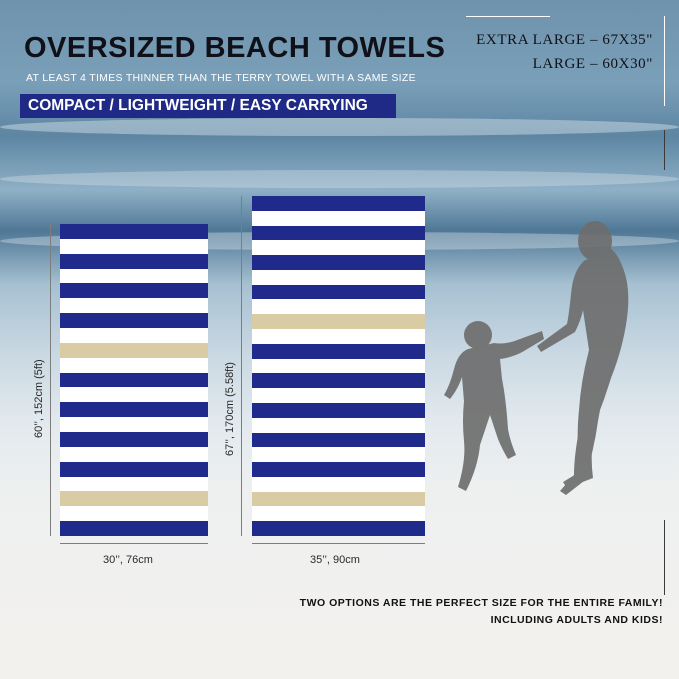  Describe the element at coordinates (564, 40) in the screenshot. I see `size-extra-large: EXTRA LARGE – 67X35"` at that location.